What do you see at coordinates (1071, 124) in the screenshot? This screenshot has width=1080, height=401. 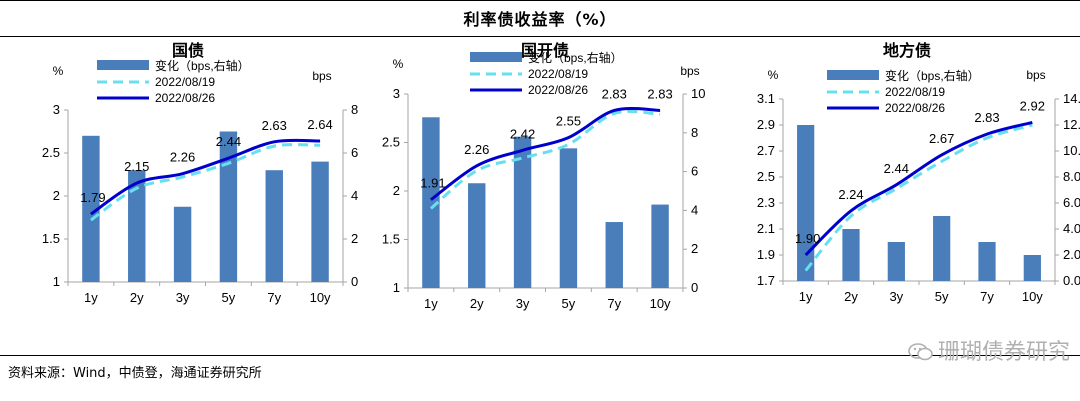 I see `right-tick-label: 12.0` at bounding box center [1071, 124].